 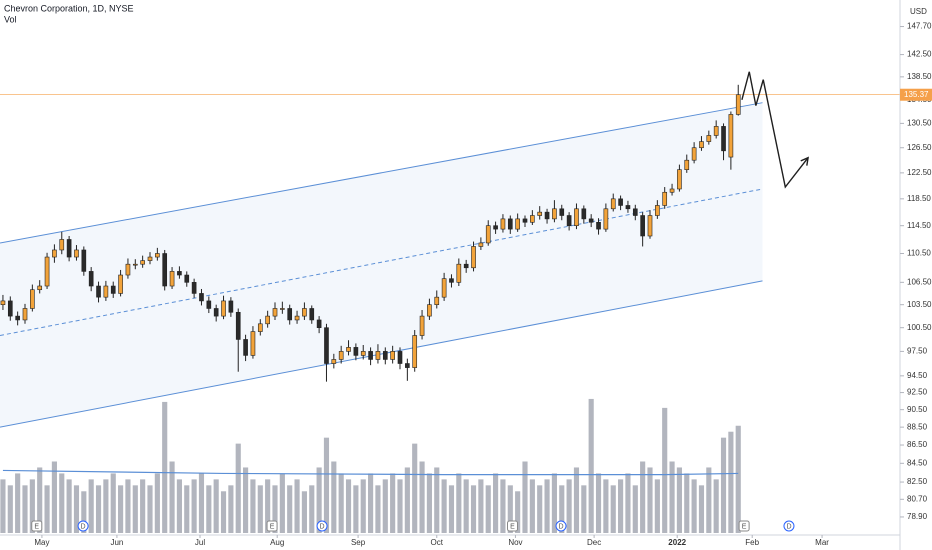 I want to click on chart-title: Chevron Corporation, 1D, NYSE, so click(x=69, y=8).